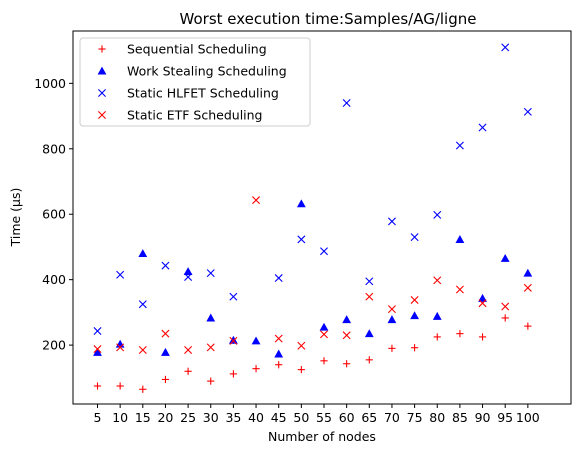 The width and height of the screenshot is (583, 455). What do you see at coordinates (483, 417) in the screenshot?
I see `x-tick-label: 90` at bounding box center [483, 417].